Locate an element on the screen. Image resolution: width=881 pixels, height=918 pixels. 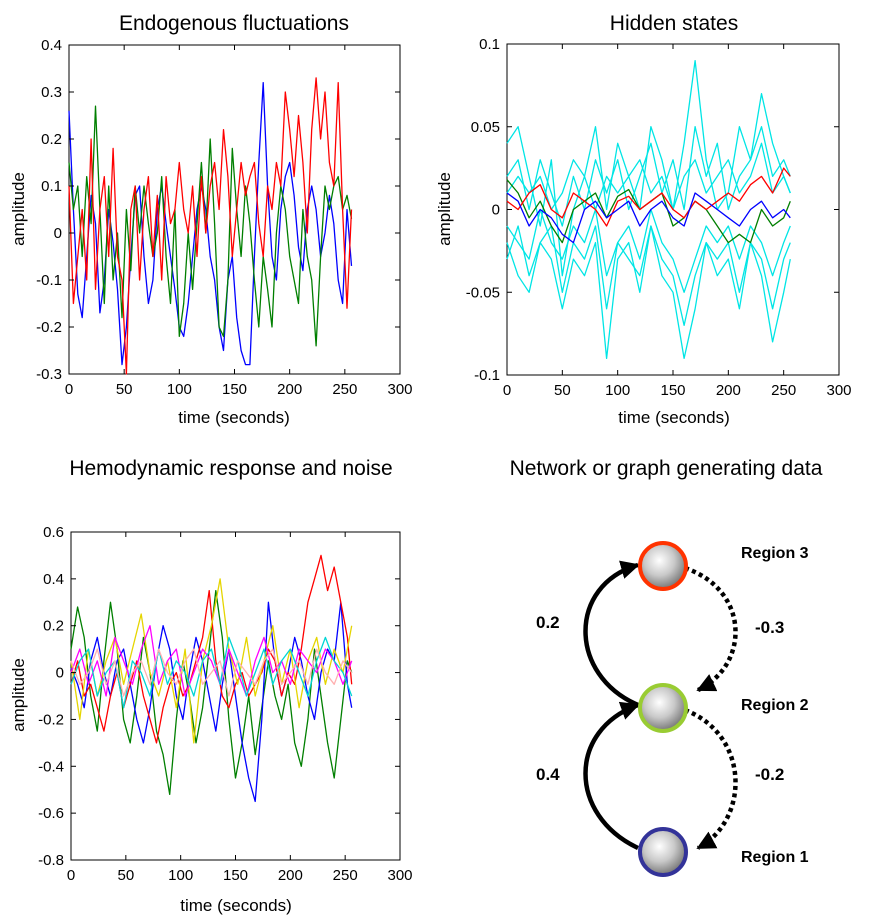
chart-title: Hemodynamic response and noise is located at coordinates (230, 468).